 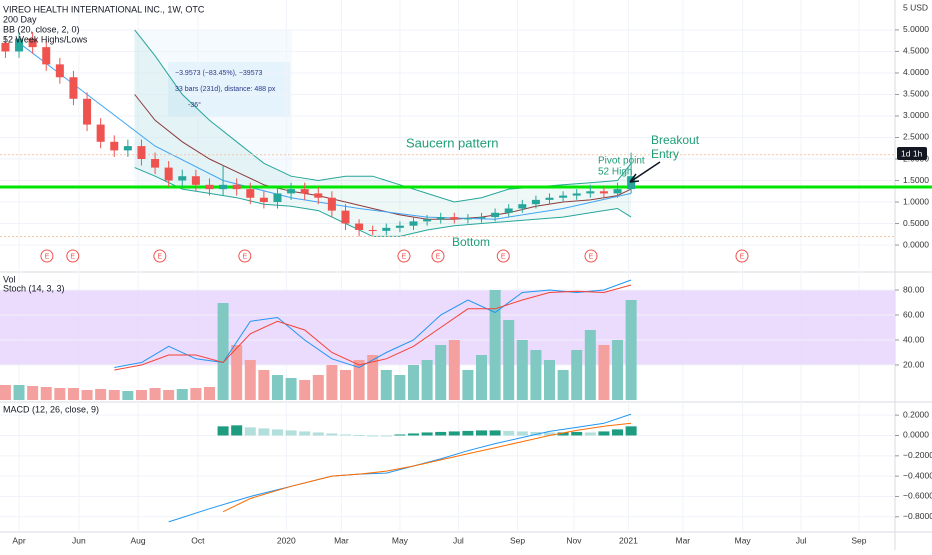 I want to click on pane-title: Vol, so click(x=9, y=279).